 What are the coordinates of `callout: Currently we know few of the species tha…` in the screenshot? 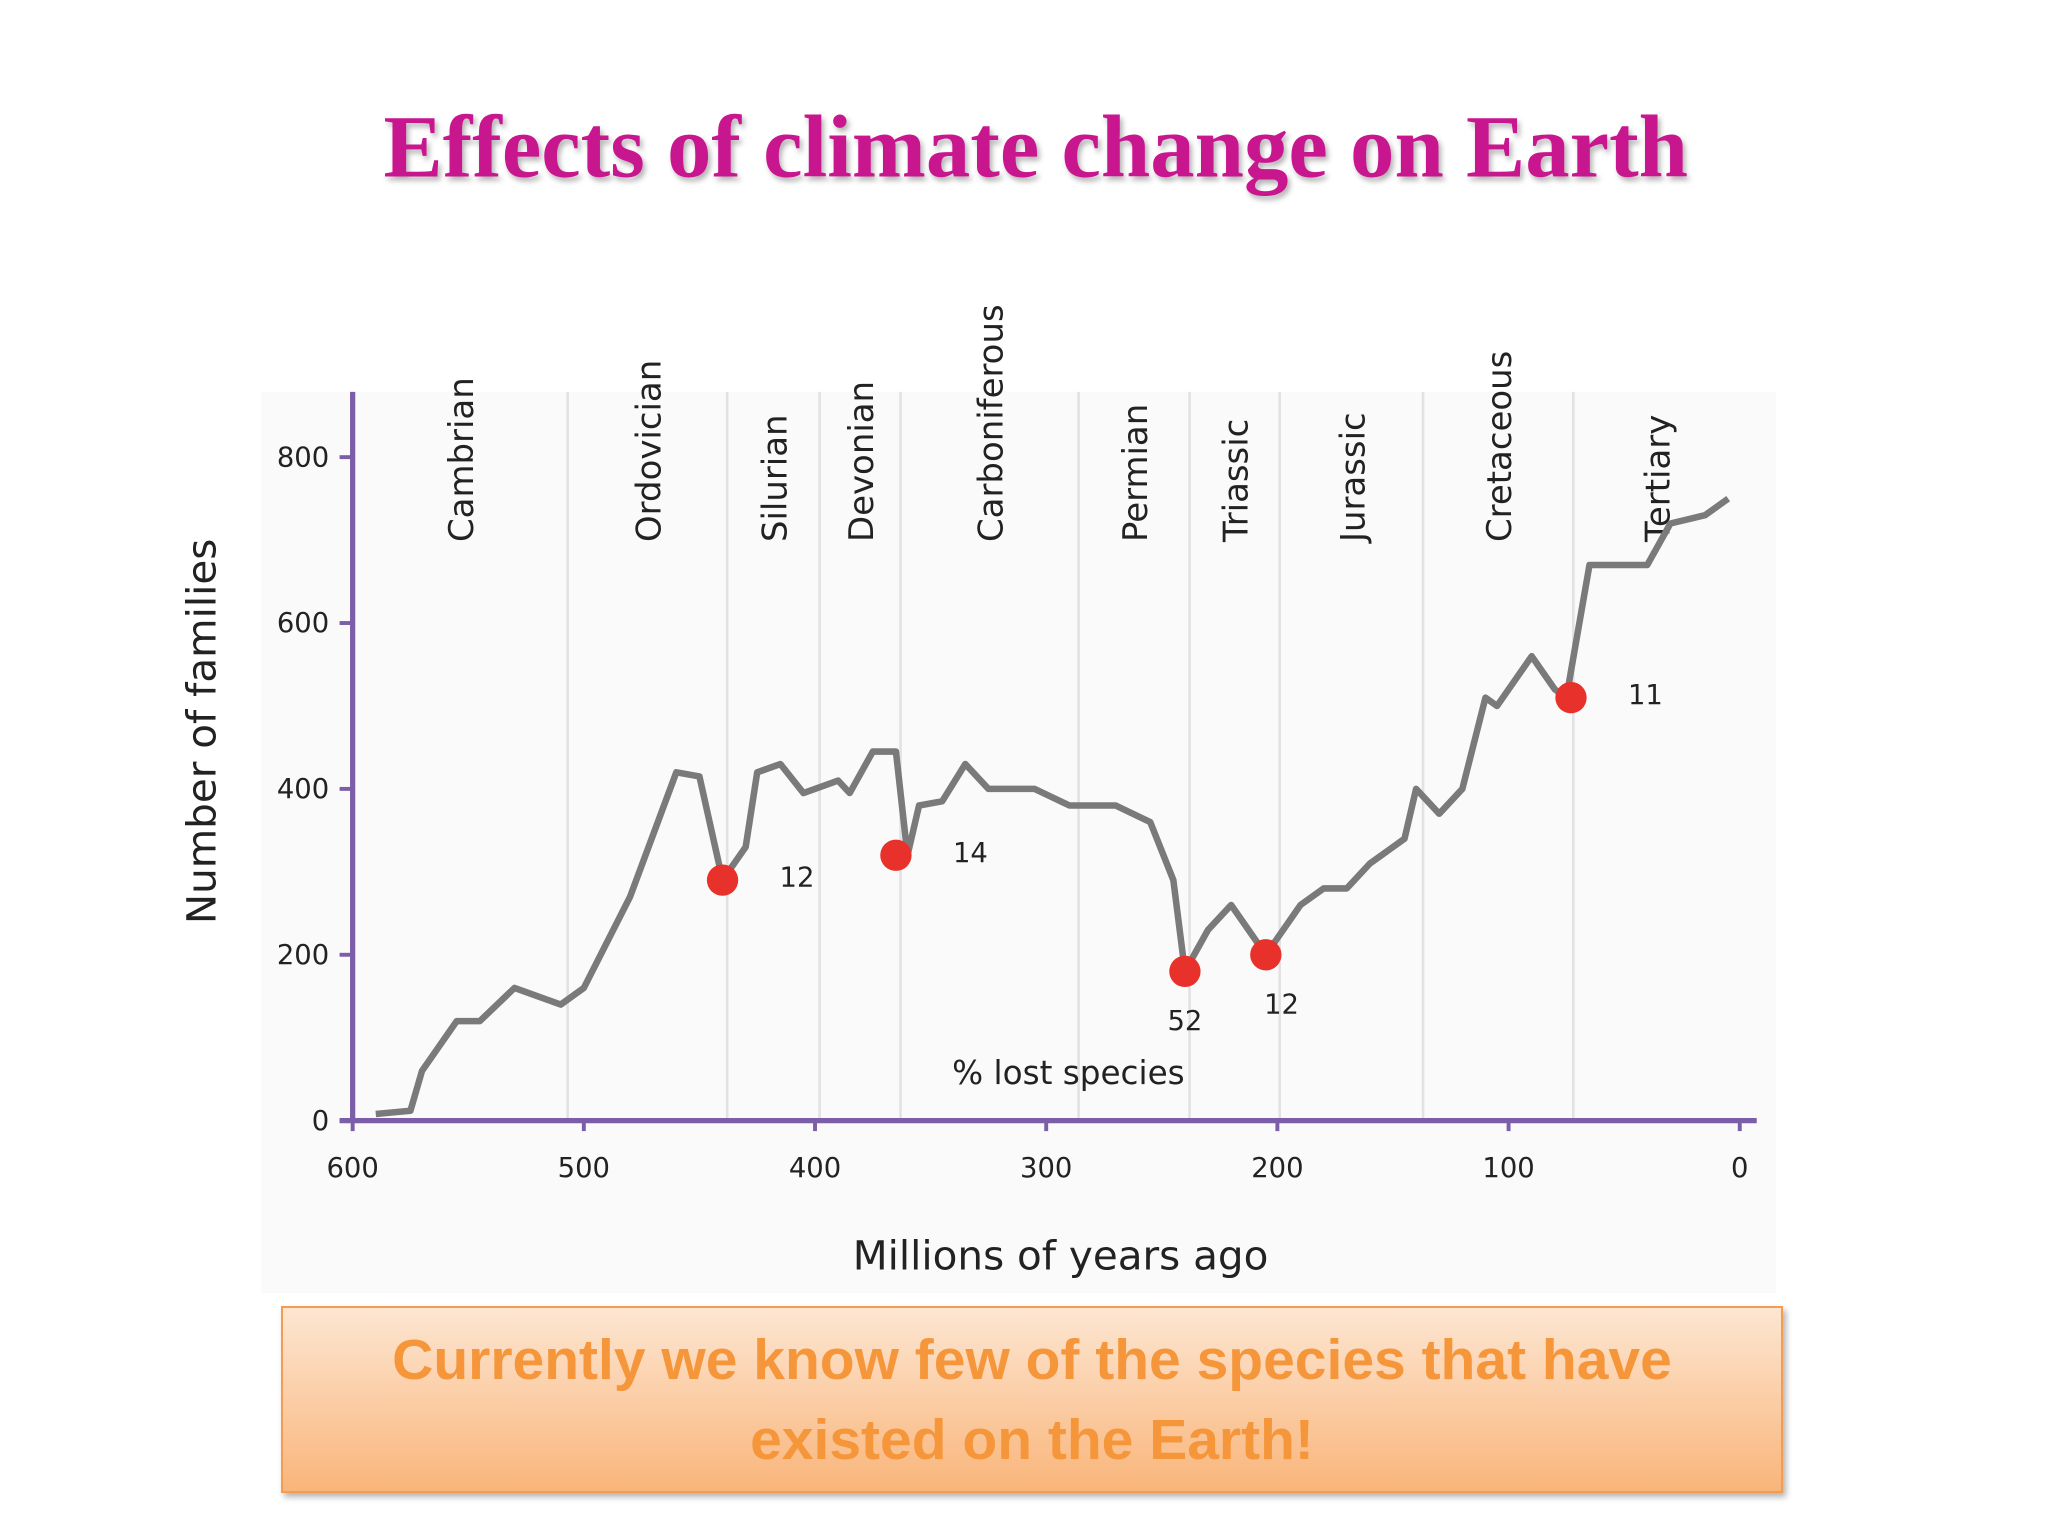 It's located at (1032, 1399).